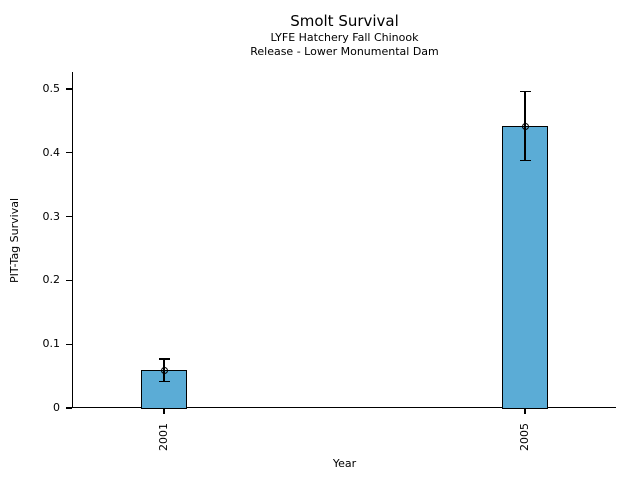 The width and height of the screenshot is (640, 480). I want to click on y-axis-label: PIT-Tag Survival, so click(14, 241).